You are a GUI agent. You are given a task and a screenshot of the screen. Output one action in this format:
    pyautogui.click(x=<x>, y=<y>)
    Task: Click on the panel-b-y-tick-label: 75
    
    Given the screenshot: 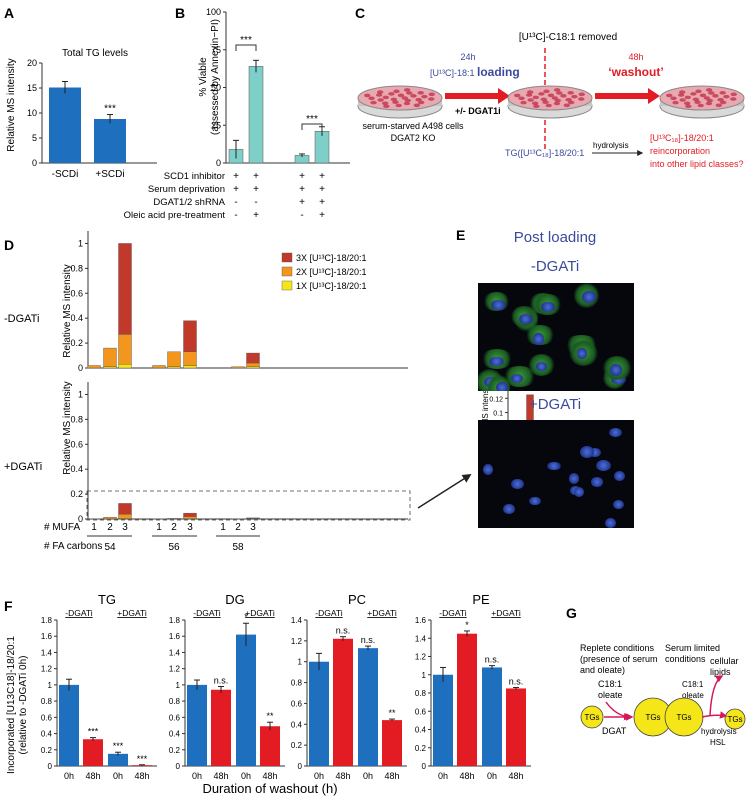 What is the action you would take?
    pyautogui.click(x=216, y=50)
    